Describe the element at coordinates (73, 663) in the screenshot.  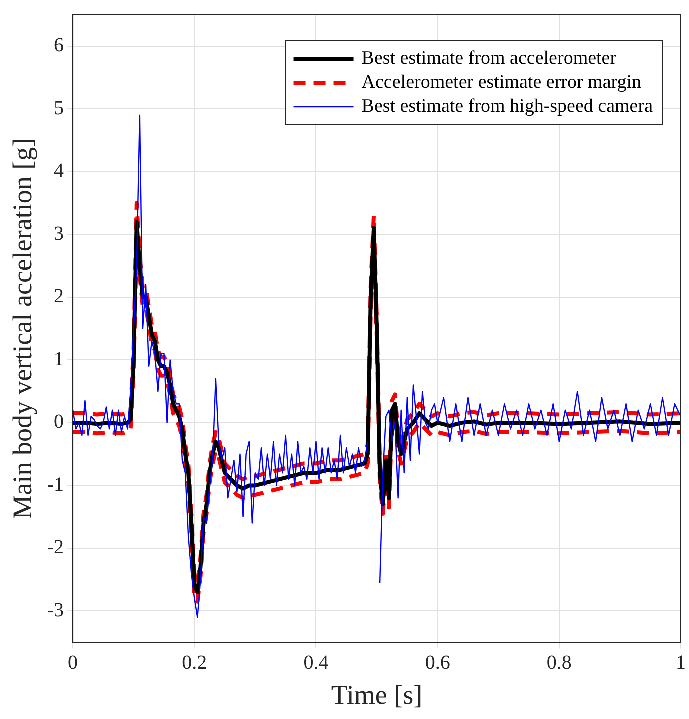
I see `x-tick-label: 0` at that location.